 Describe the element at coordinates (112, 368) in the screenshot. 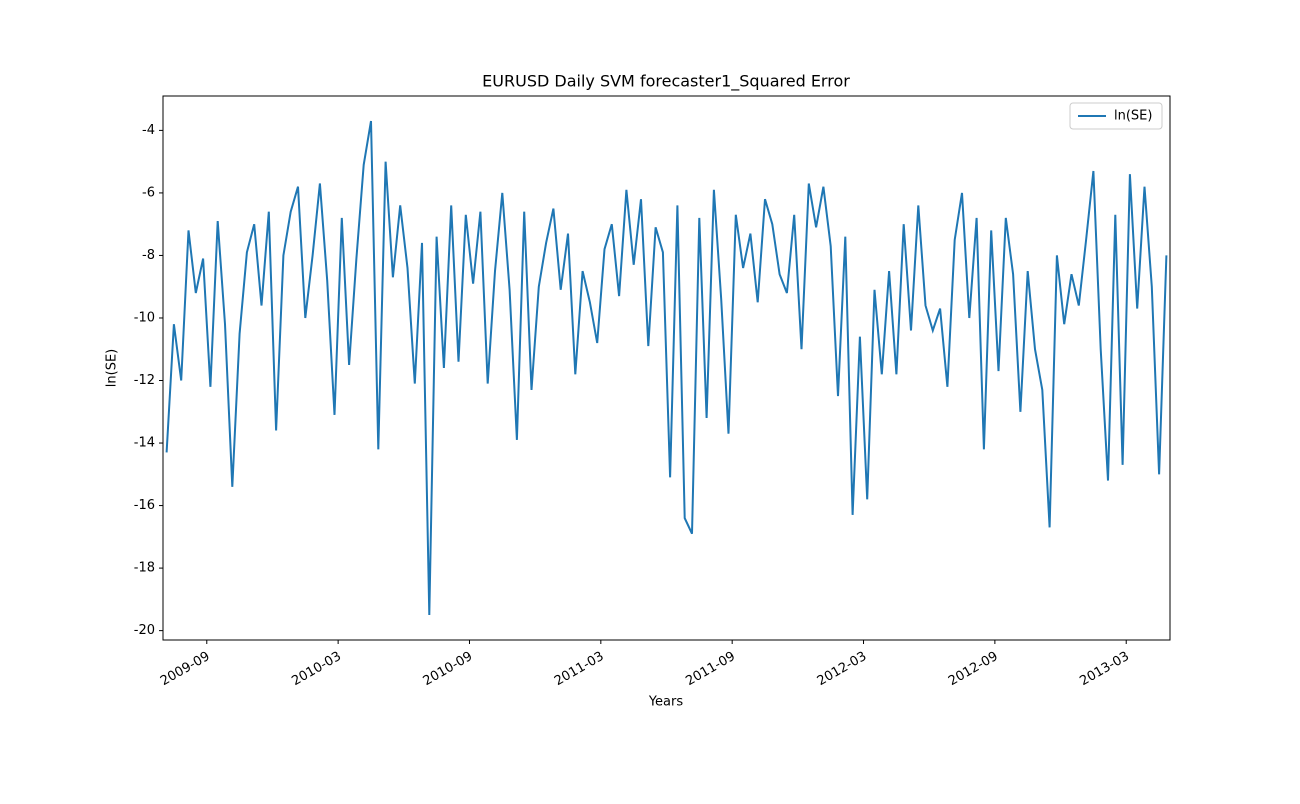

I see `y-axis-label: ln(SE)` at that location.